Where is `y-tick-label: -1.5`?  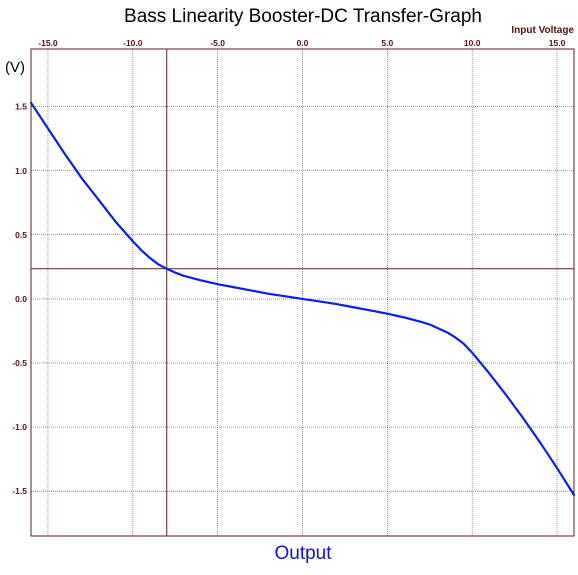
y-tick-label: -1.5 is located at coordinates (19, 491).